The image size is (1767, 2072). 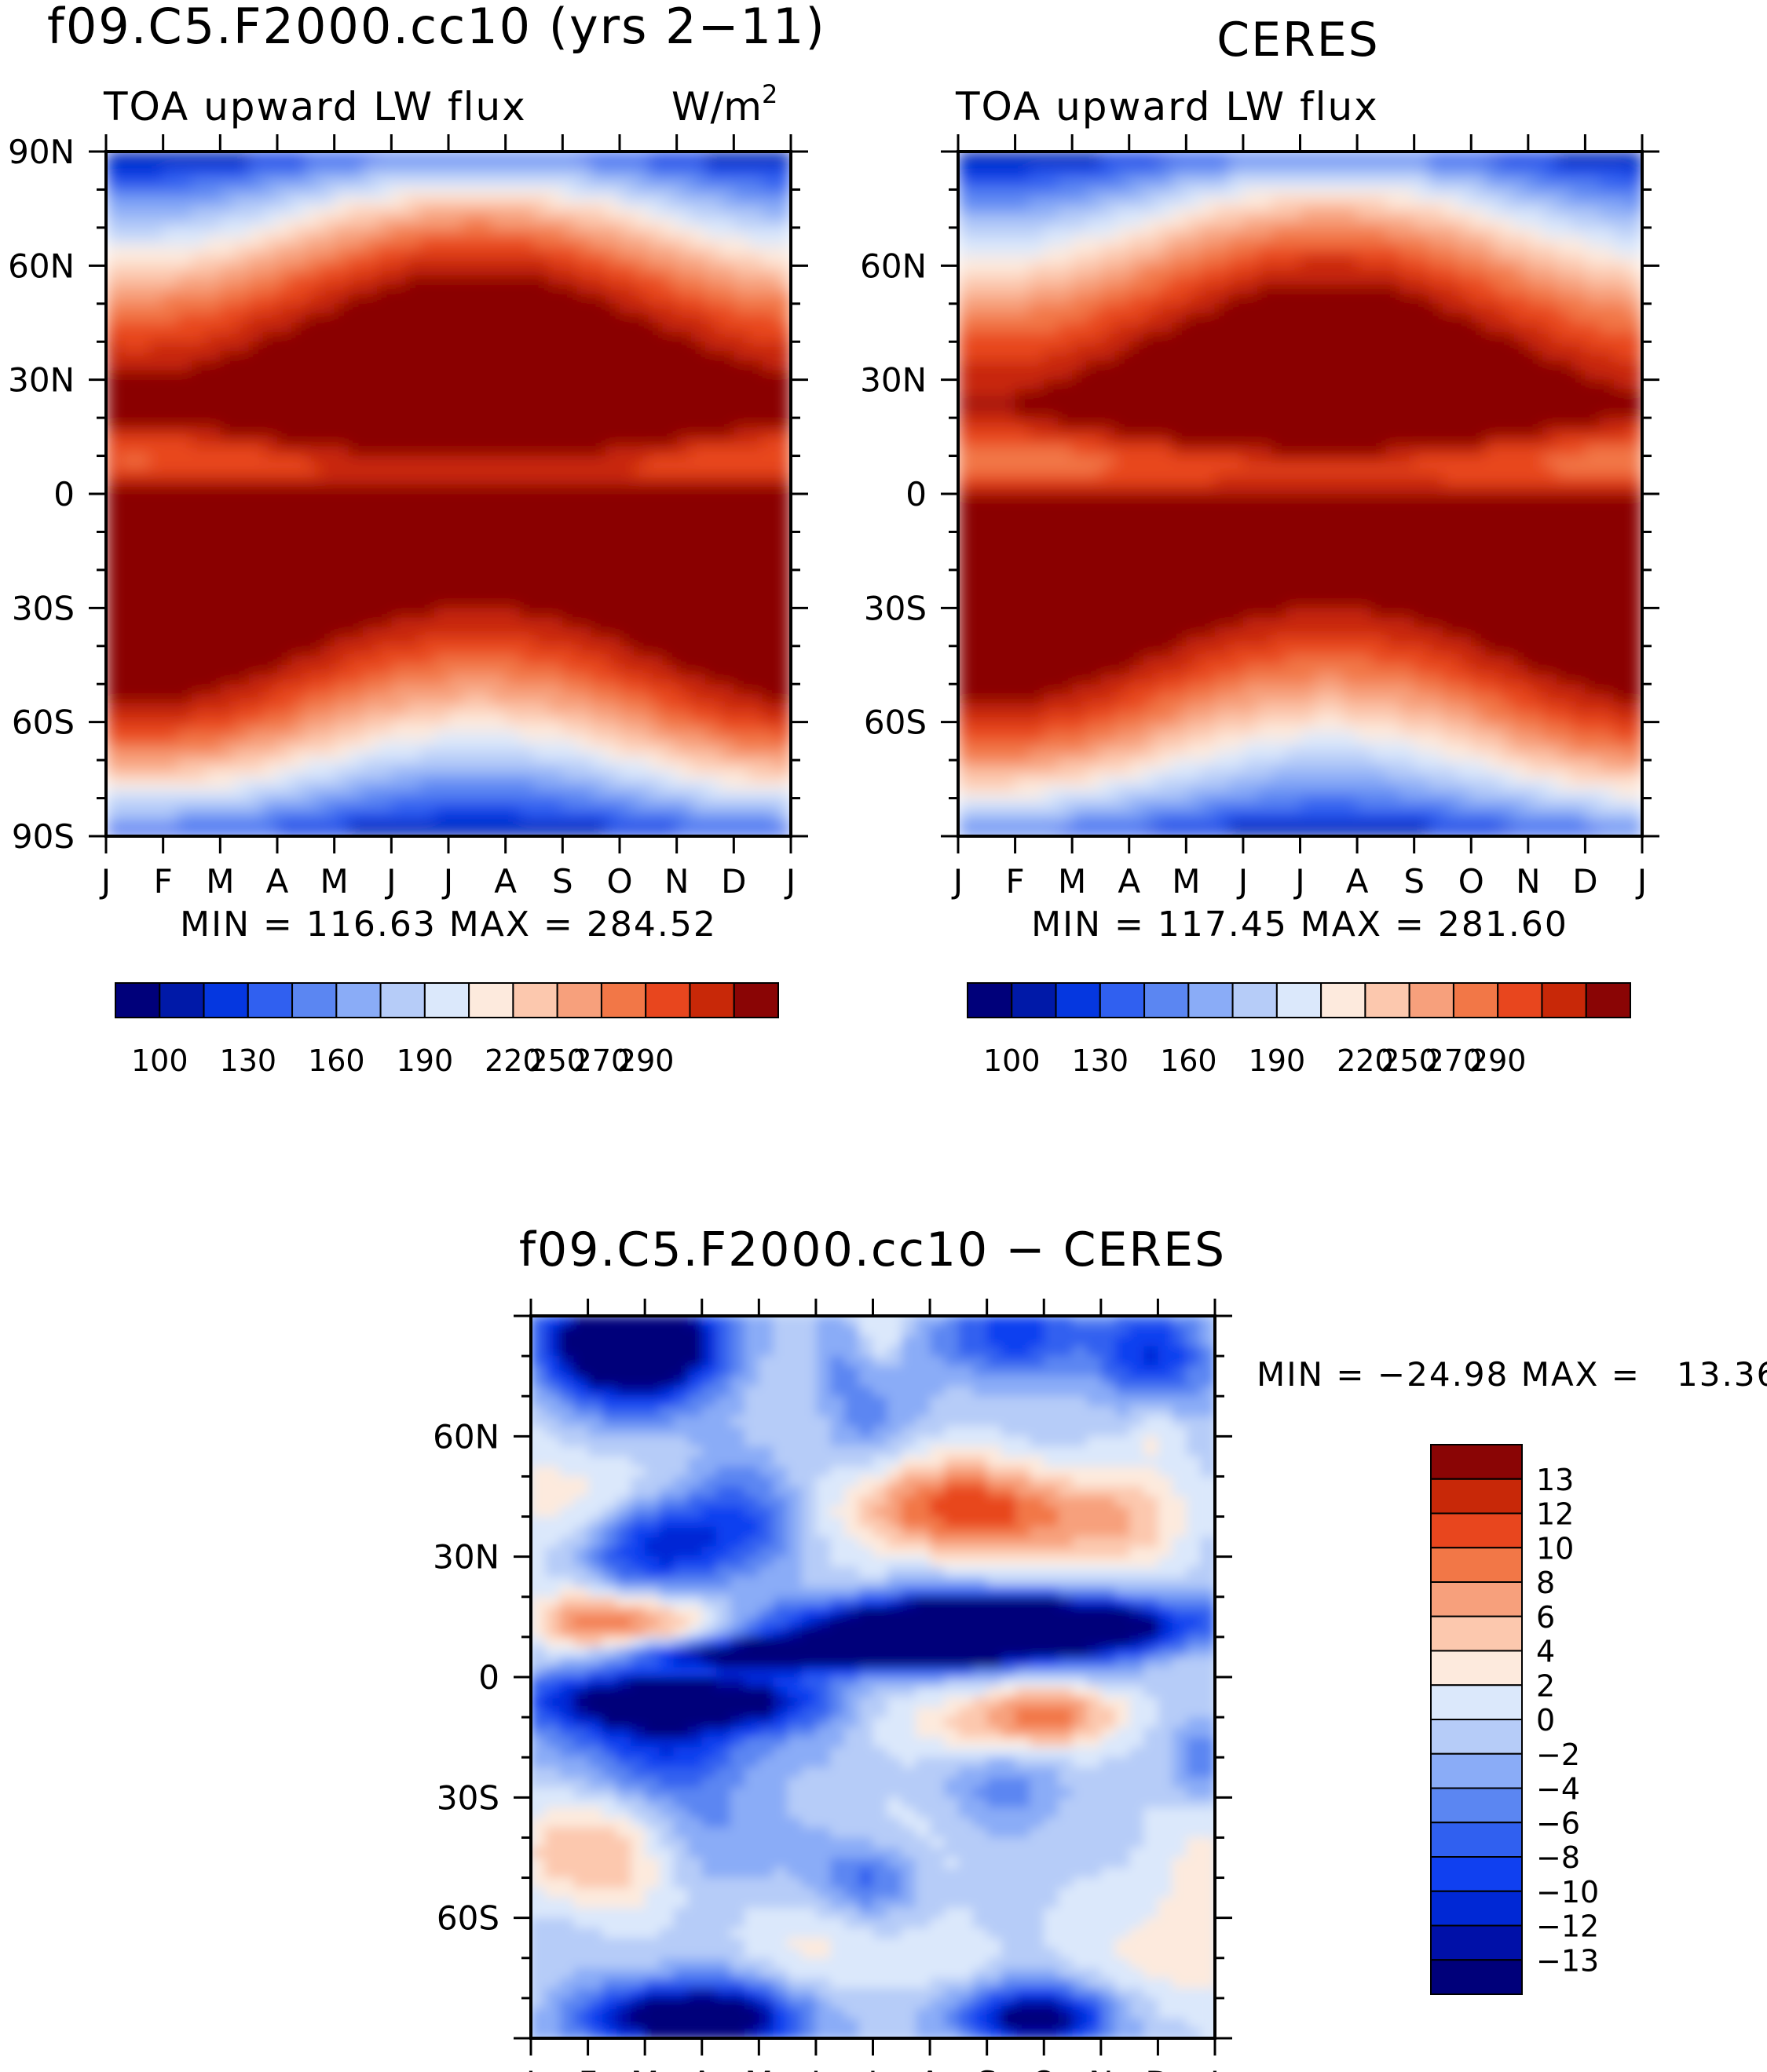 What do you see at coordinates (619, 881) in the screenshot?
I see `x-tick-label: O` at bounding box center [619, 881].